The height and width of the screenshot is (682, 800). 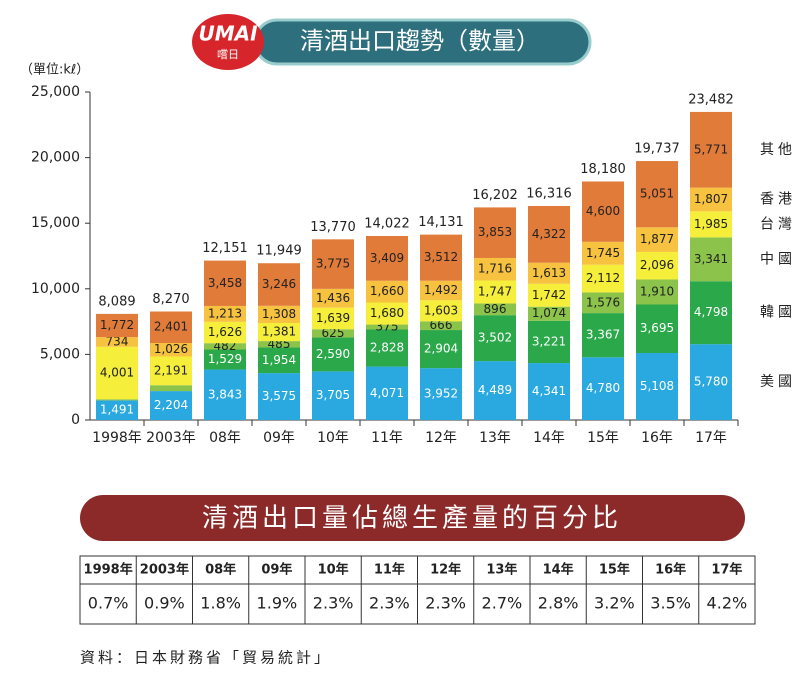 What do you see at coordinates (333, 570) in the screenshot?
I see `table-header: 10年` at bounding box center [333, 570].